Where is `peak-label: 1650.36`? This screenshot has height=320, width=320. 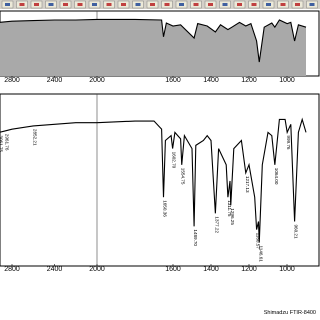
peak-label: 1650.36 is located at coordinates (165, 208).